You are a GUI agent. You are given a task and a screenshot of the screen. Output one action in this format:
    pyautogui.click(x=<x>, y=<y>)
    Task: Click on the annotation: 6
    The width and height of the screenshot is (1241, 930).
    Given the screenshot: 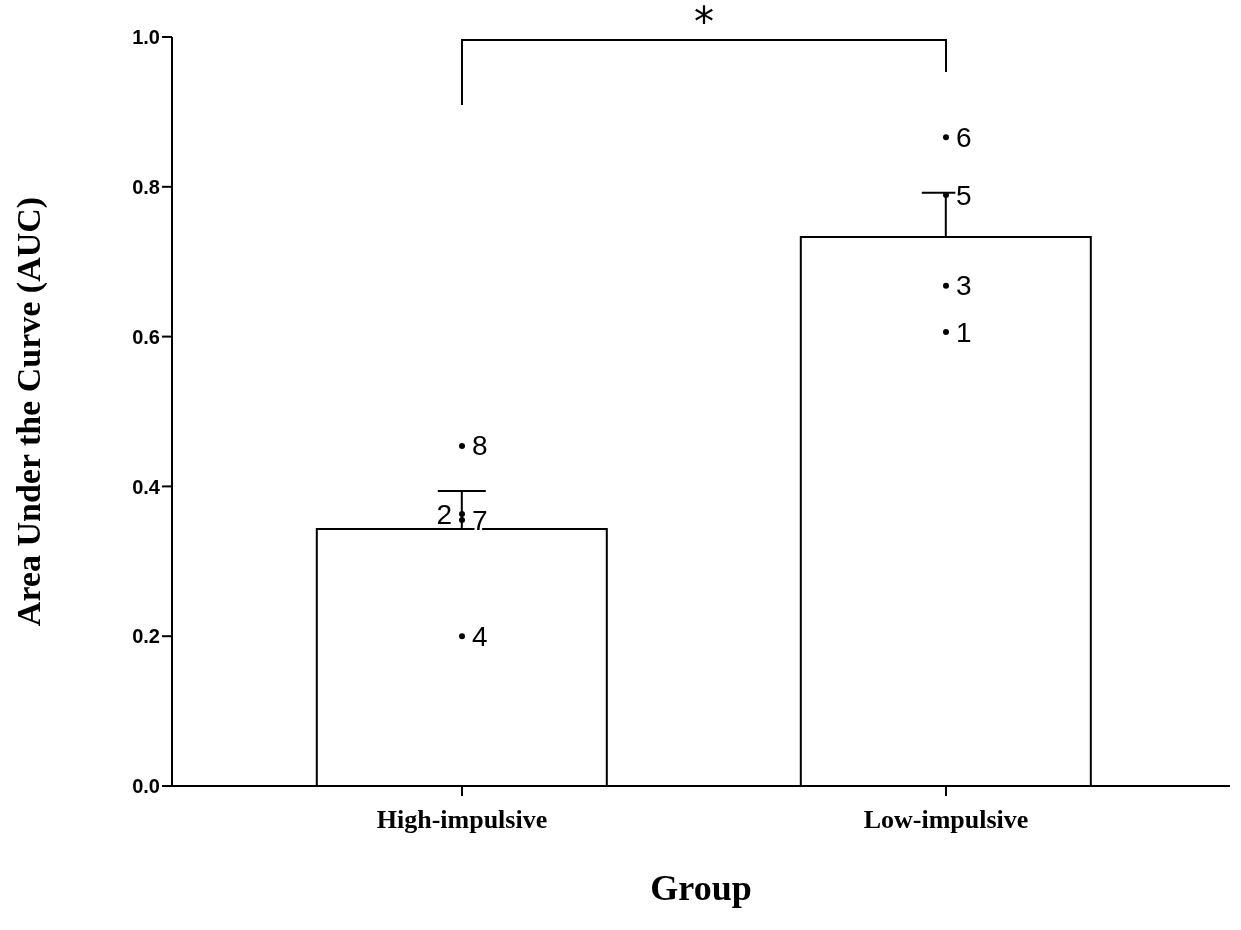 What is the action you would take?
    pyautogui.click(x=964, y=137)
    